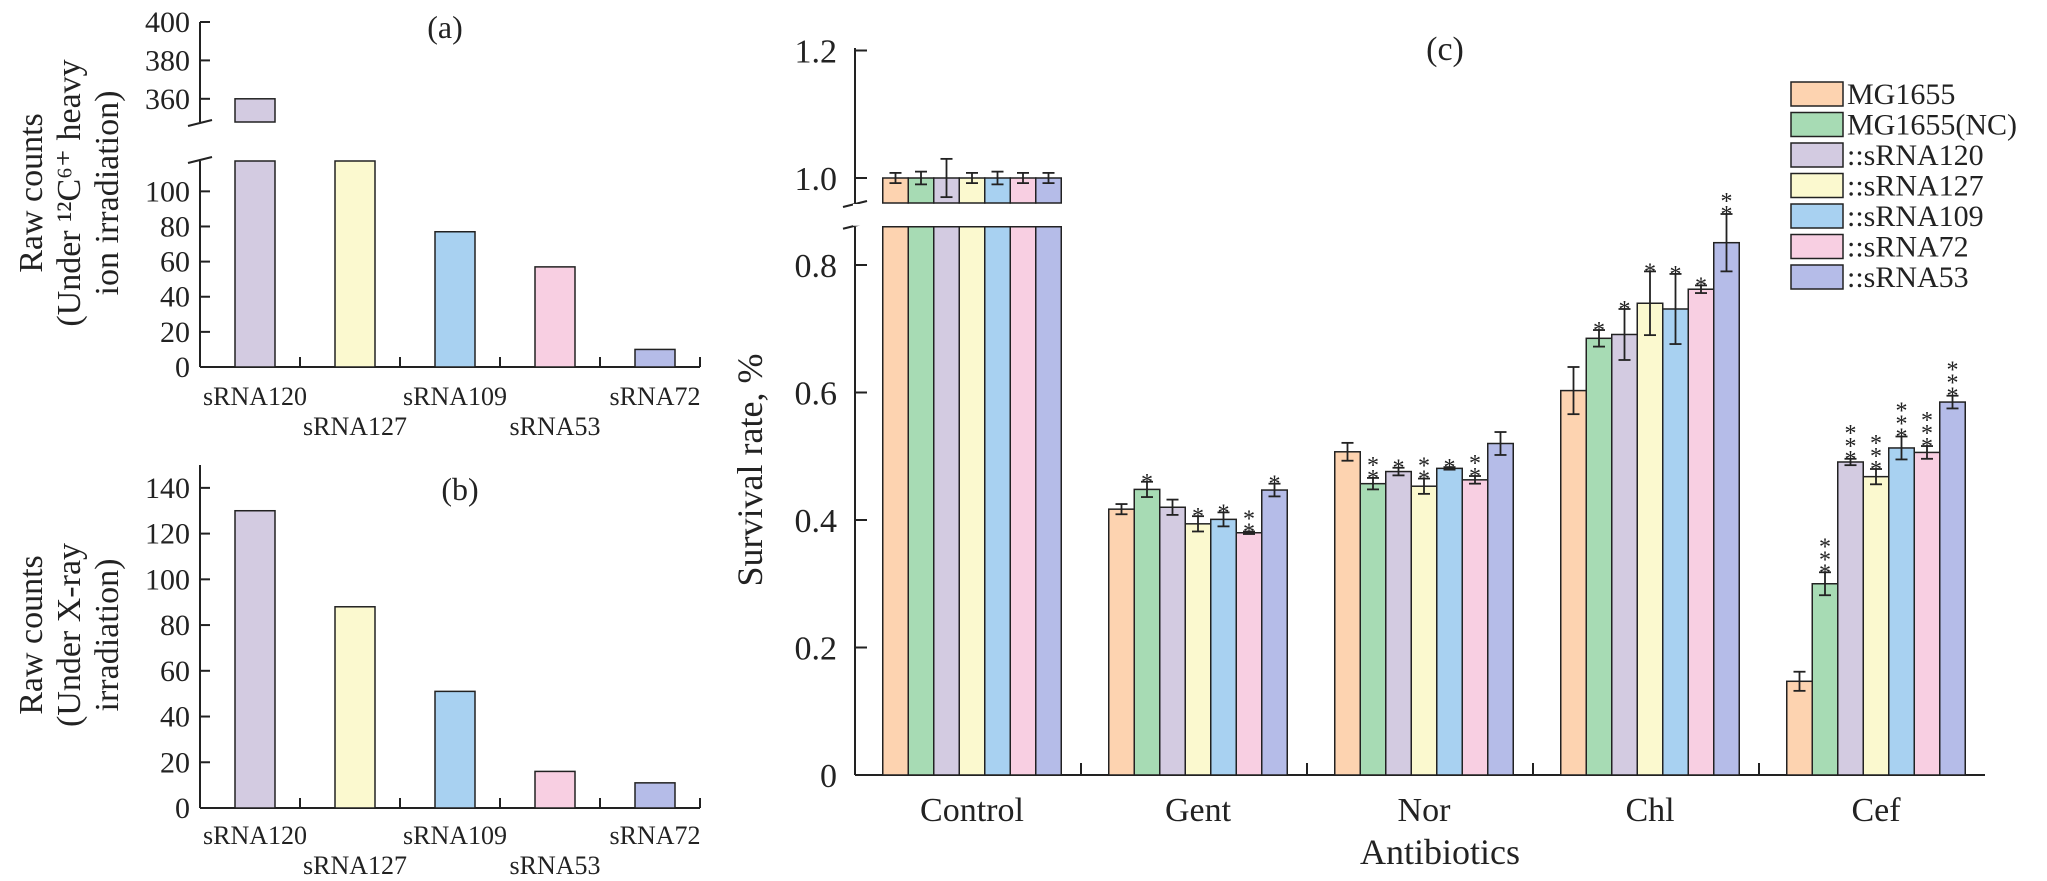 The width and height of the screenshot is (2047, 881). Describe the element at coordinates (445, 27) in the screenshot. I see `panel-label-a: (a)` at that location.